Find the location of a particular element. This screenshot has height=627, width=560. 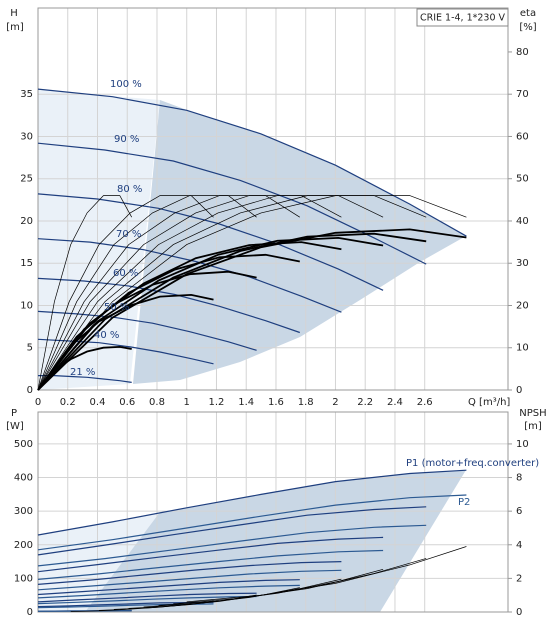

y-axis-label: H is located at coordinates (14, 13).